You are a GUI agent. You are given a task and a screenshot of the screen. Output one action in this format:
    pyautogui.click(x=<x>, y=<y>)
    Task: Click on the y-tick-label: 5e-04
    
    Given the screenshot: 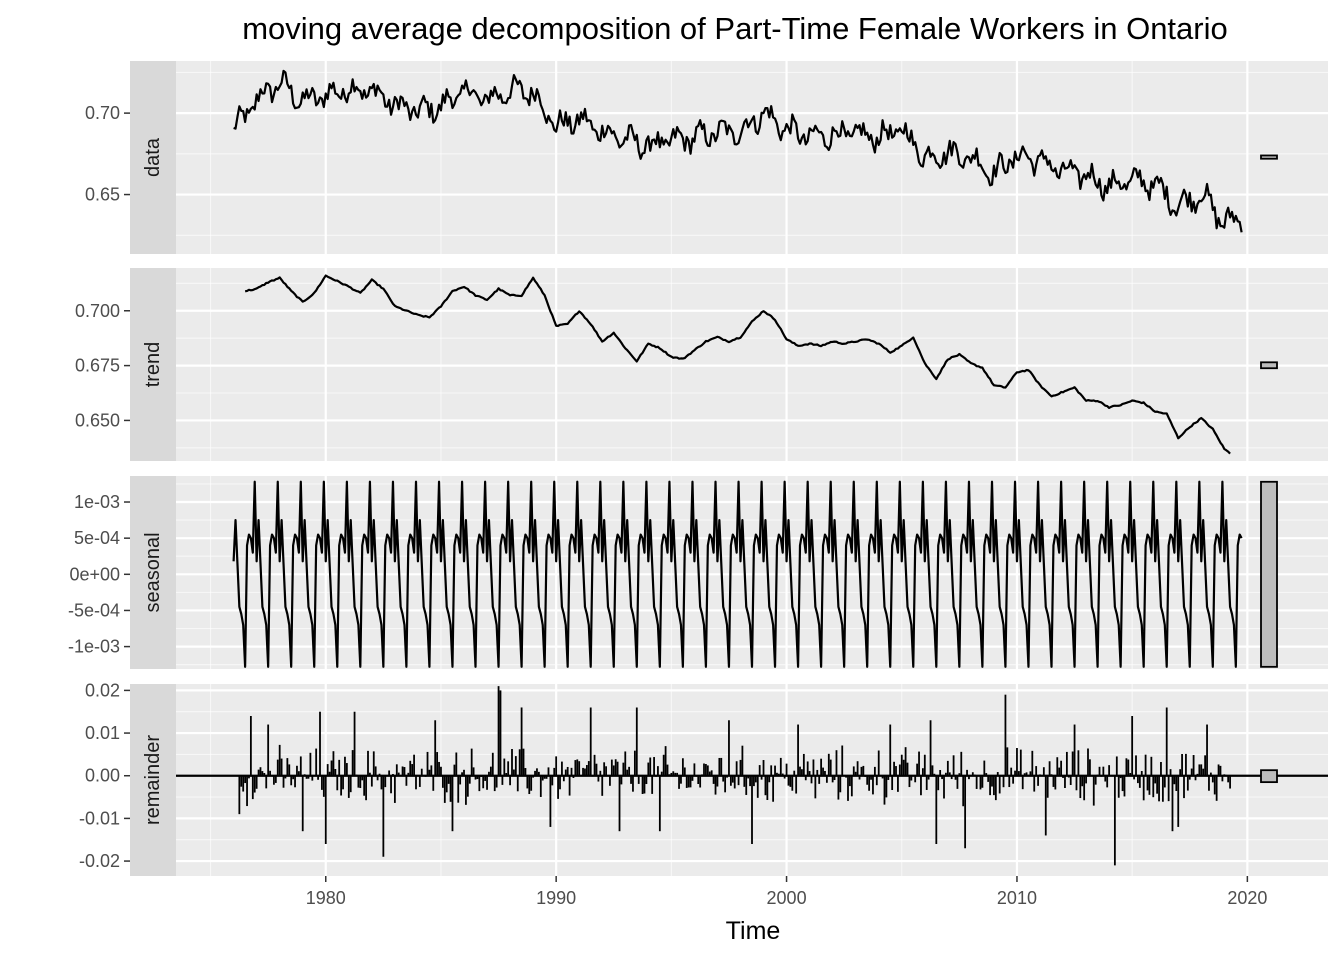 What is the action you would take?
    pyautogui.click(x=97, y=538)
    